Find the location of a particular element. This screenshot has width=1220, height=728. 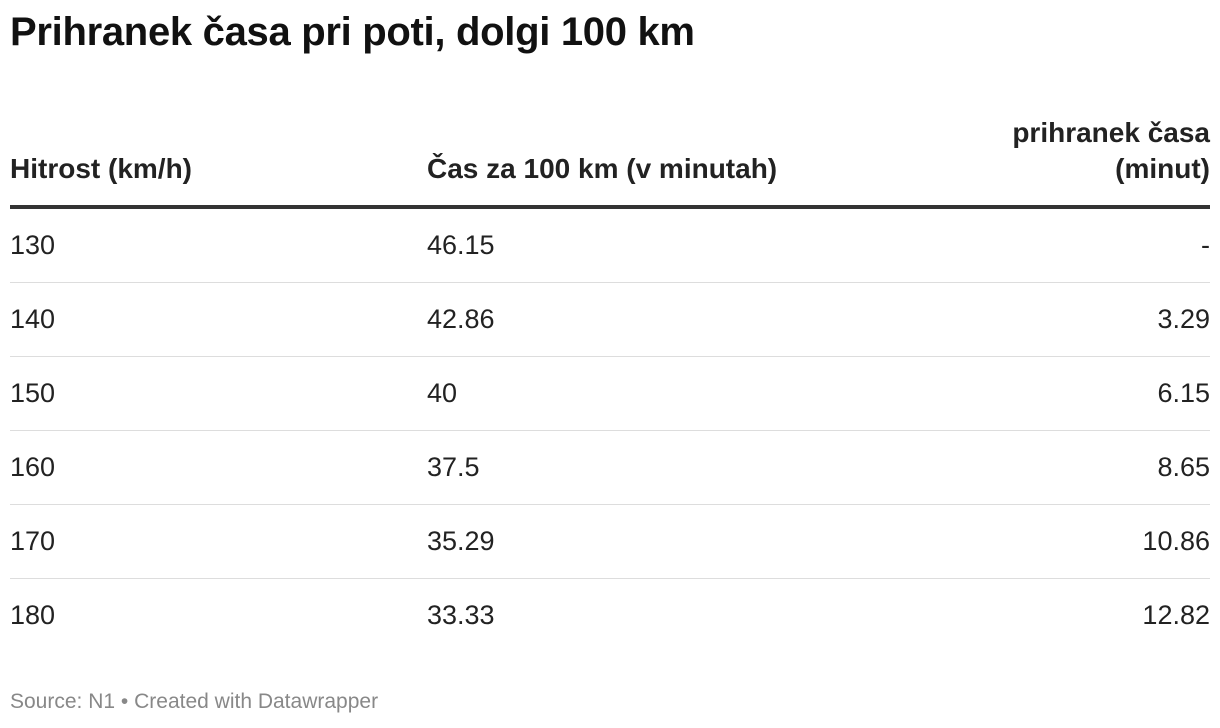

cell-saving: 8.65 is located at coordinates (1183, 467).